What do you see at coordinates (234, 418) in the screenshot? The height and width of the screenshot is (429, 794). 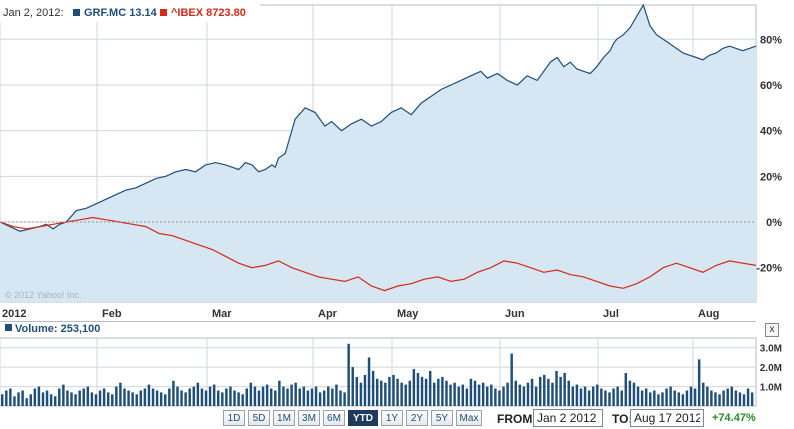 I see `range-button-1d: 1D` at bounding box center [234, 418].